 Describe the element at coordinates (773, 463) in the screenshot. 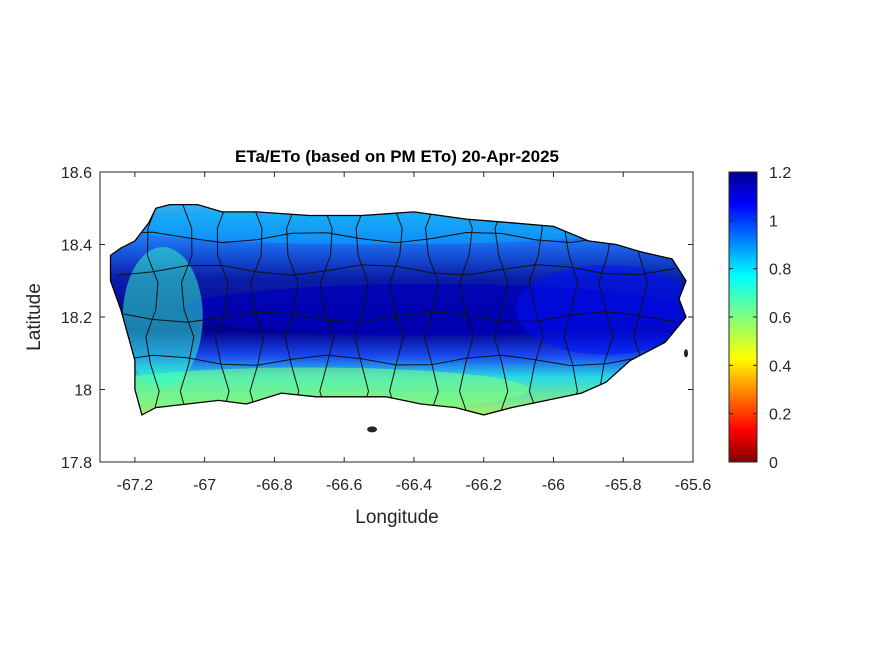

I see `colorbar-tick-label: 0` at that location.